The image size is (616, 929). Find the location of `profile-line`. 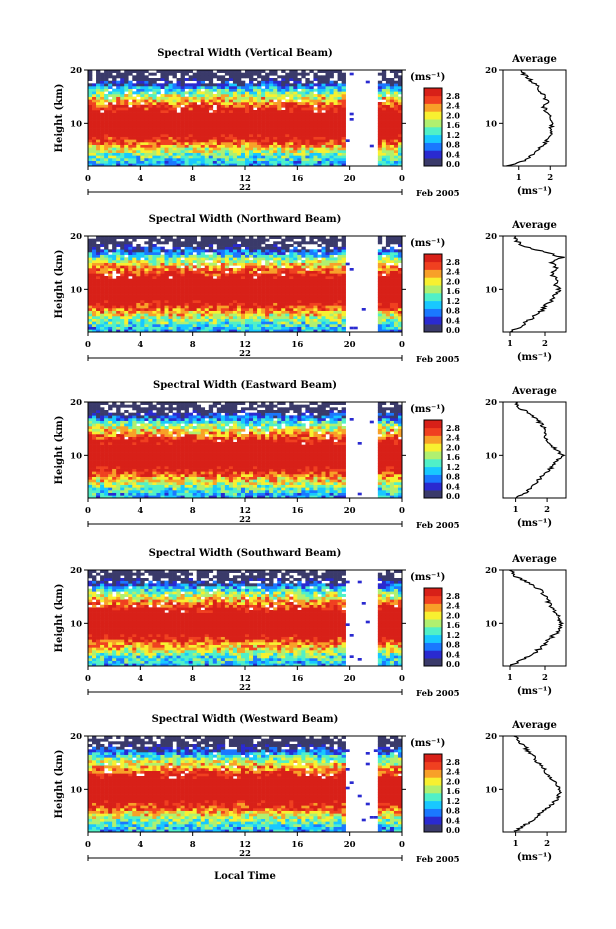

profile-line is located at coordinates (537, 284).